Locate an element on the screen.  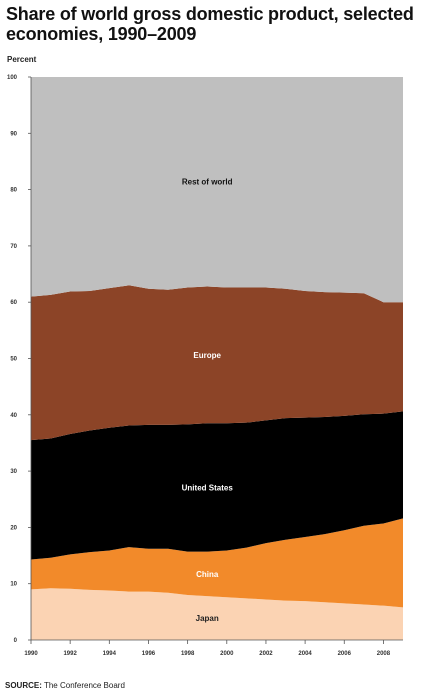
series-label-rest-of-world: Rest of world is located at coordinates (207, 182).